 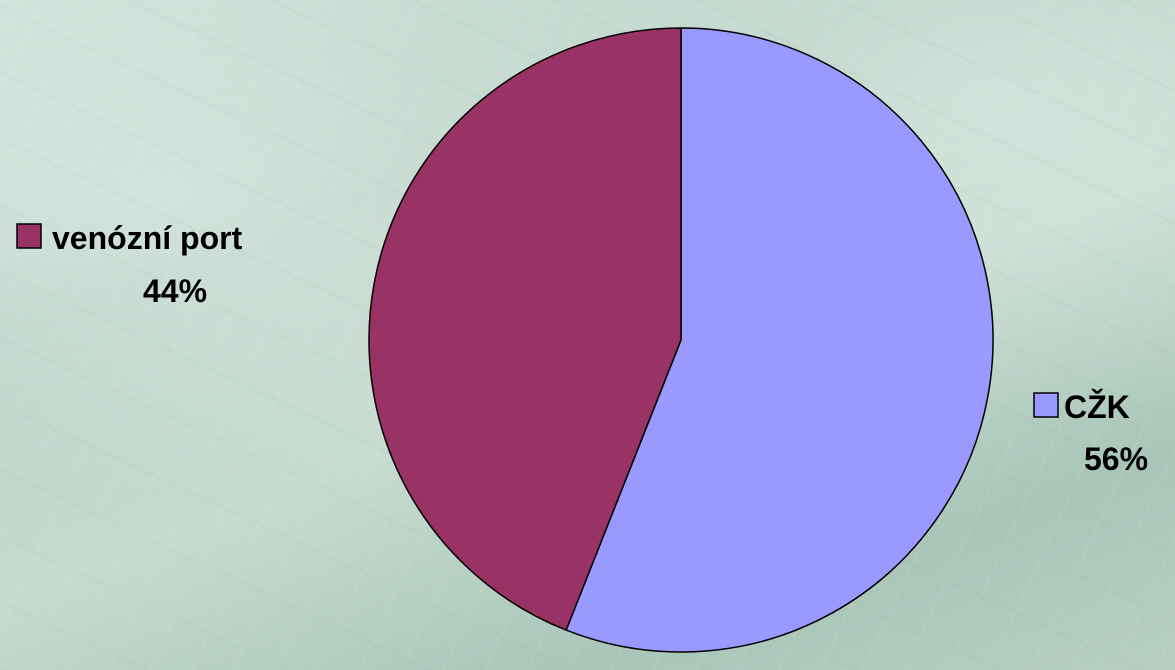 I want to click on slice-name-venozni-port: venózní port, so click(x=147, y=238).